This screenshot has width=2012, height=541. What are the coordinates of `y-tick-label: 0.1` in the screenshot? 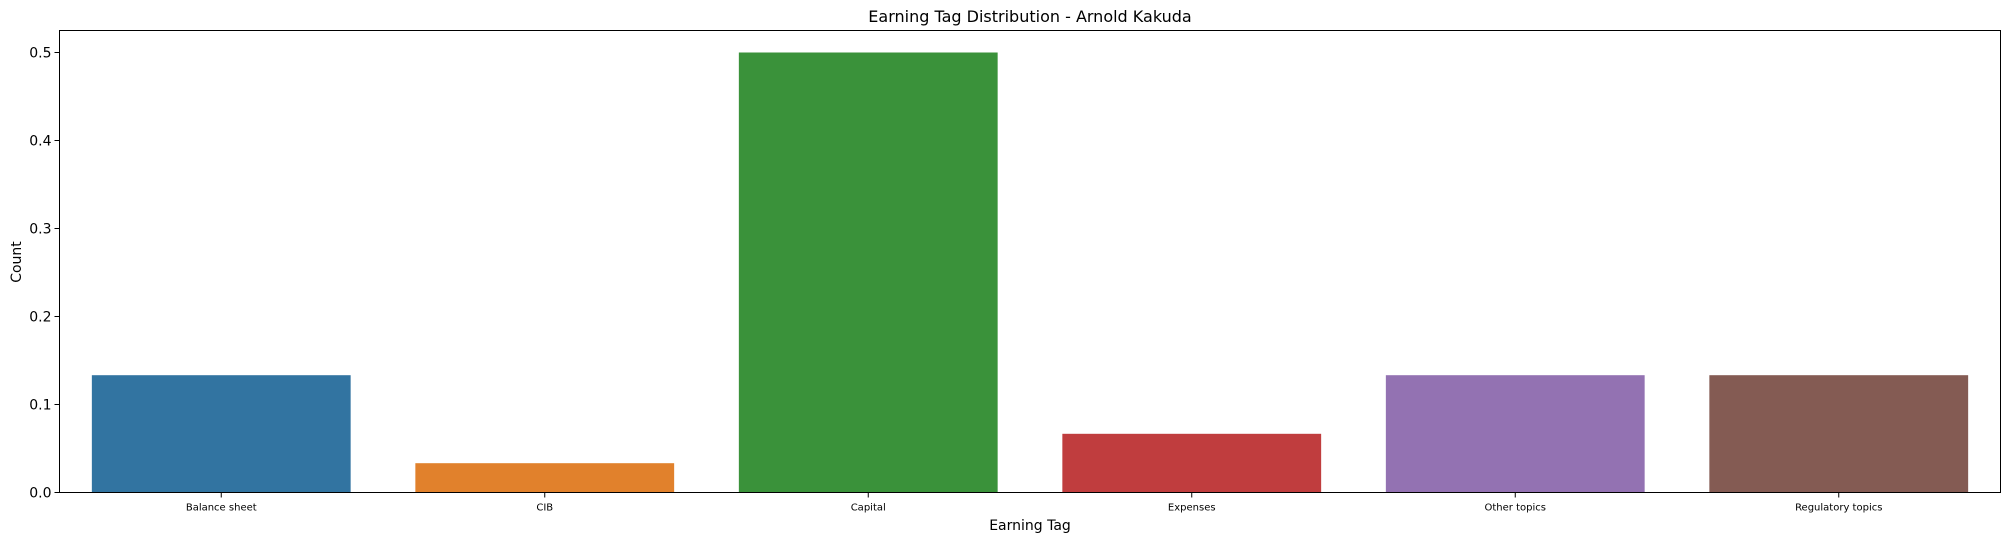 It's located at (40, 406).